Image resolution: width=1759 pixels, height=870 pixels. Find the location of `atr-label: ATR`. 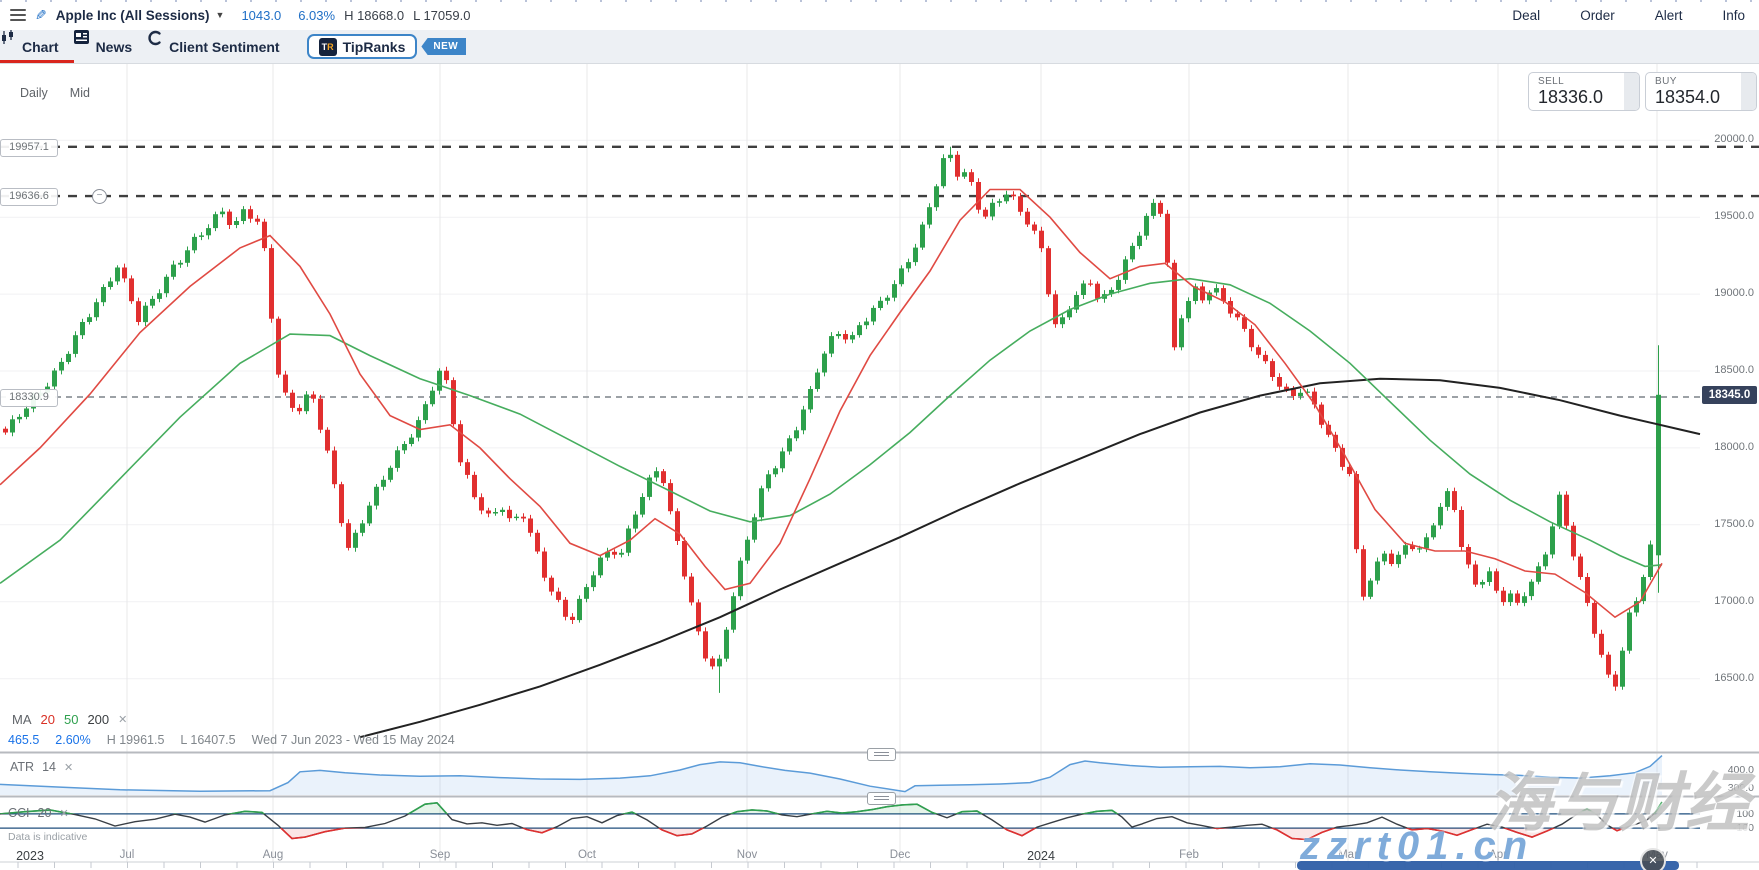

atr-label: ATR is located at coordinates (22, 767).